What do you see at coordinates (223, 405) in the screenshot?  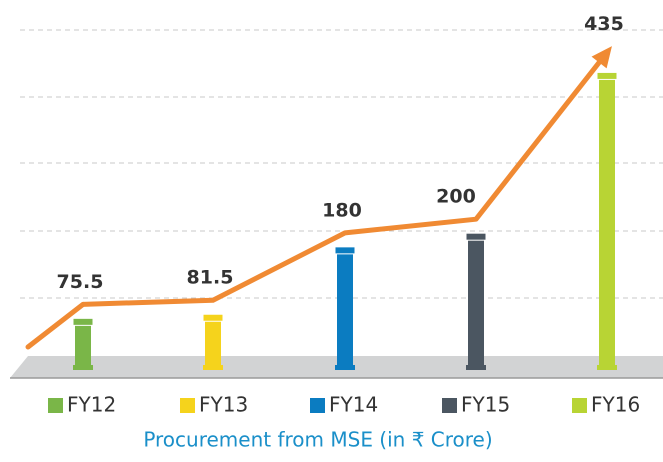 I see `legend-label: FY13` at bounding box center [223, 405].